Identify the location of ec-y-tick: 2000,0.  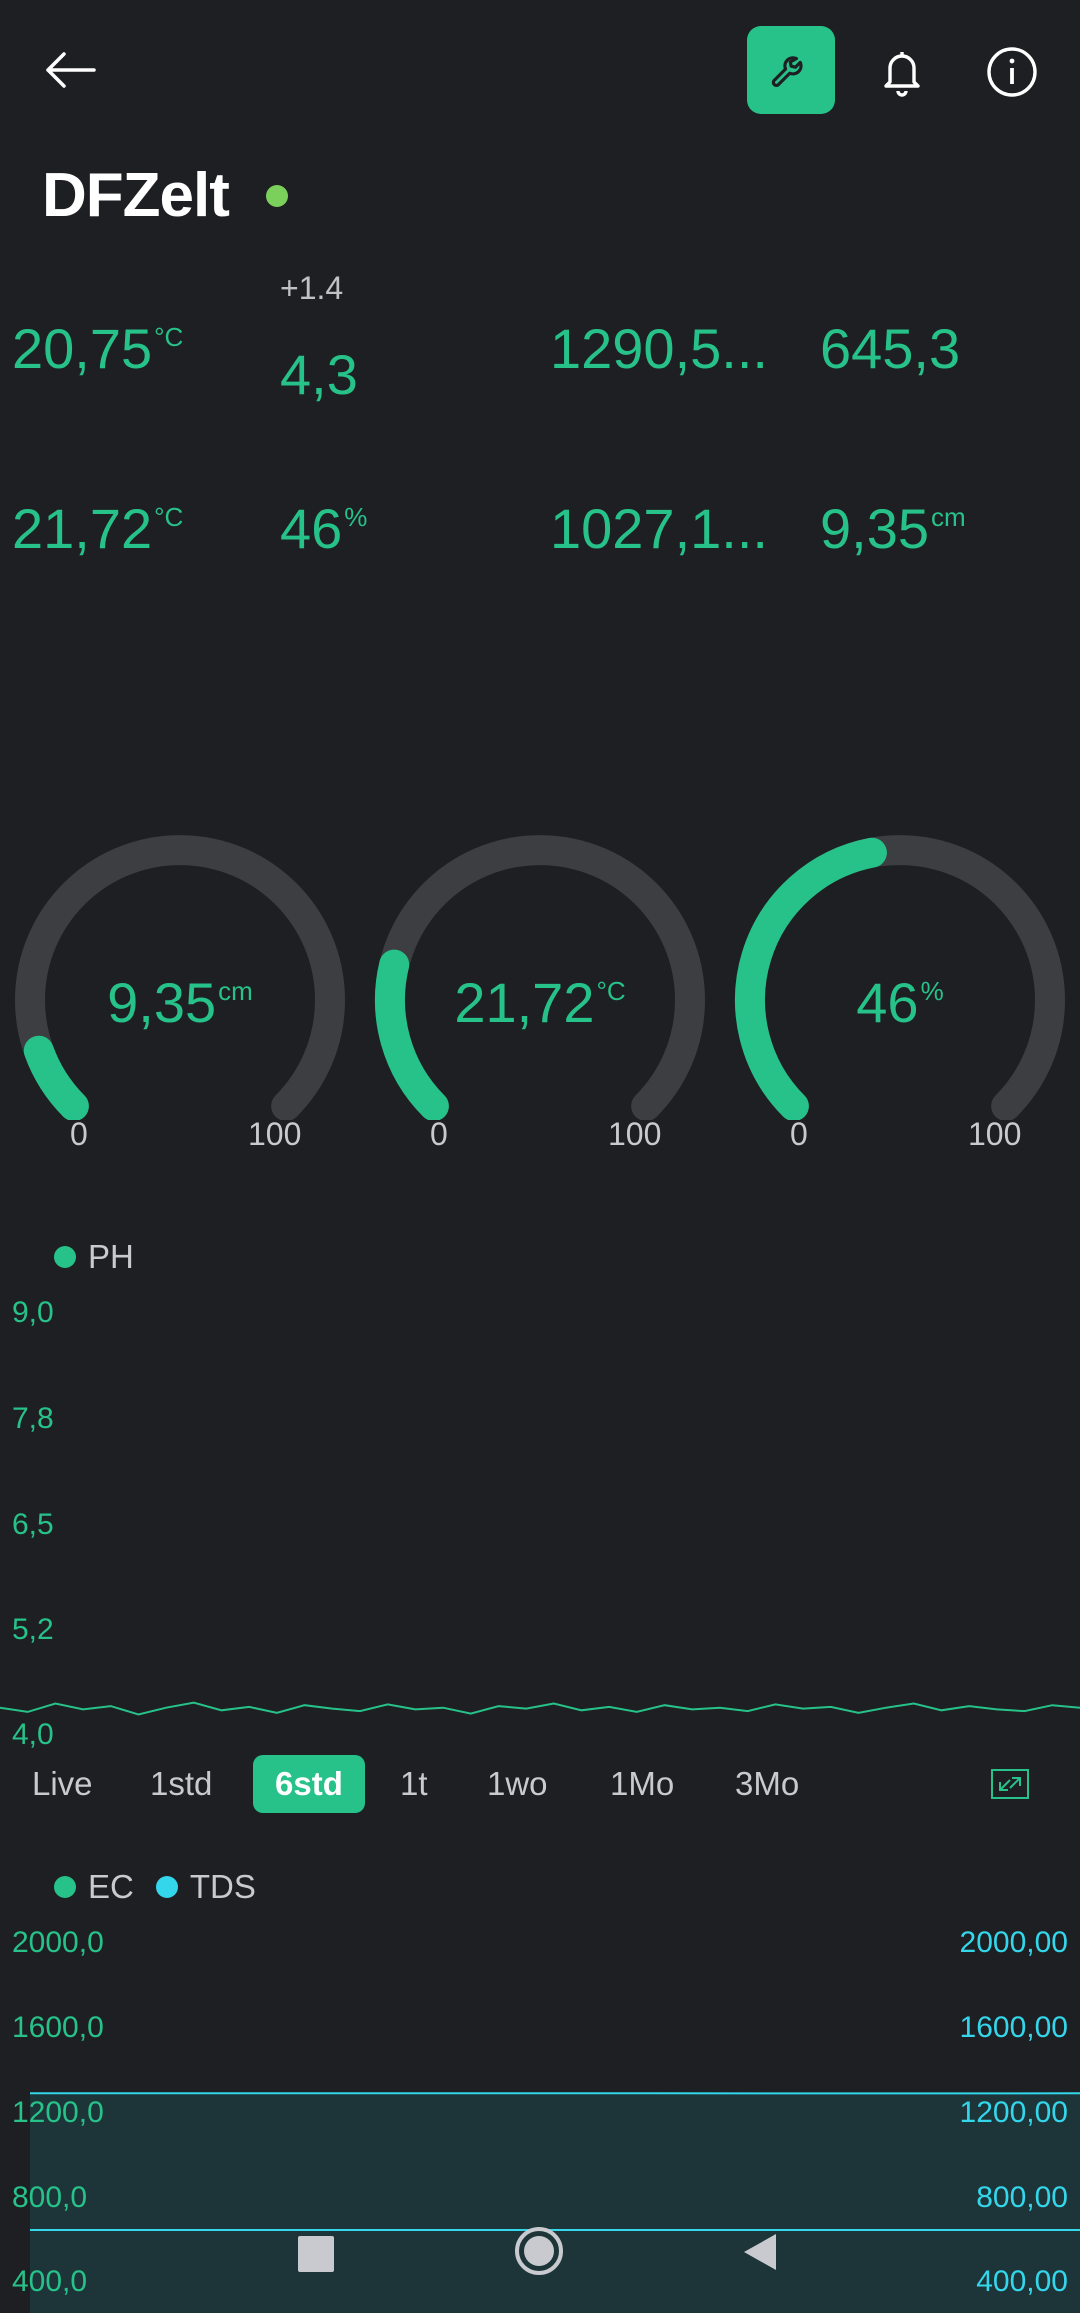
(58, 1942).